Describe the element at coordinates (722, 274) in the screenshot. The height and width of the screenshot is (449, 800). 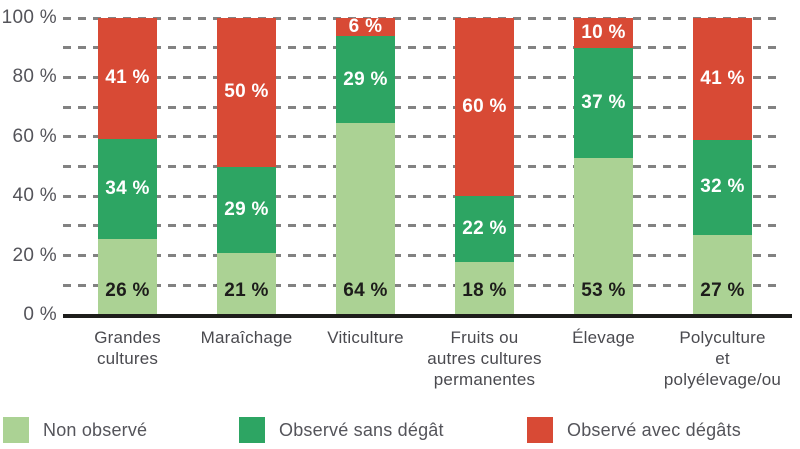
I see `bar-segment-non-observe: 27 %` at that location.